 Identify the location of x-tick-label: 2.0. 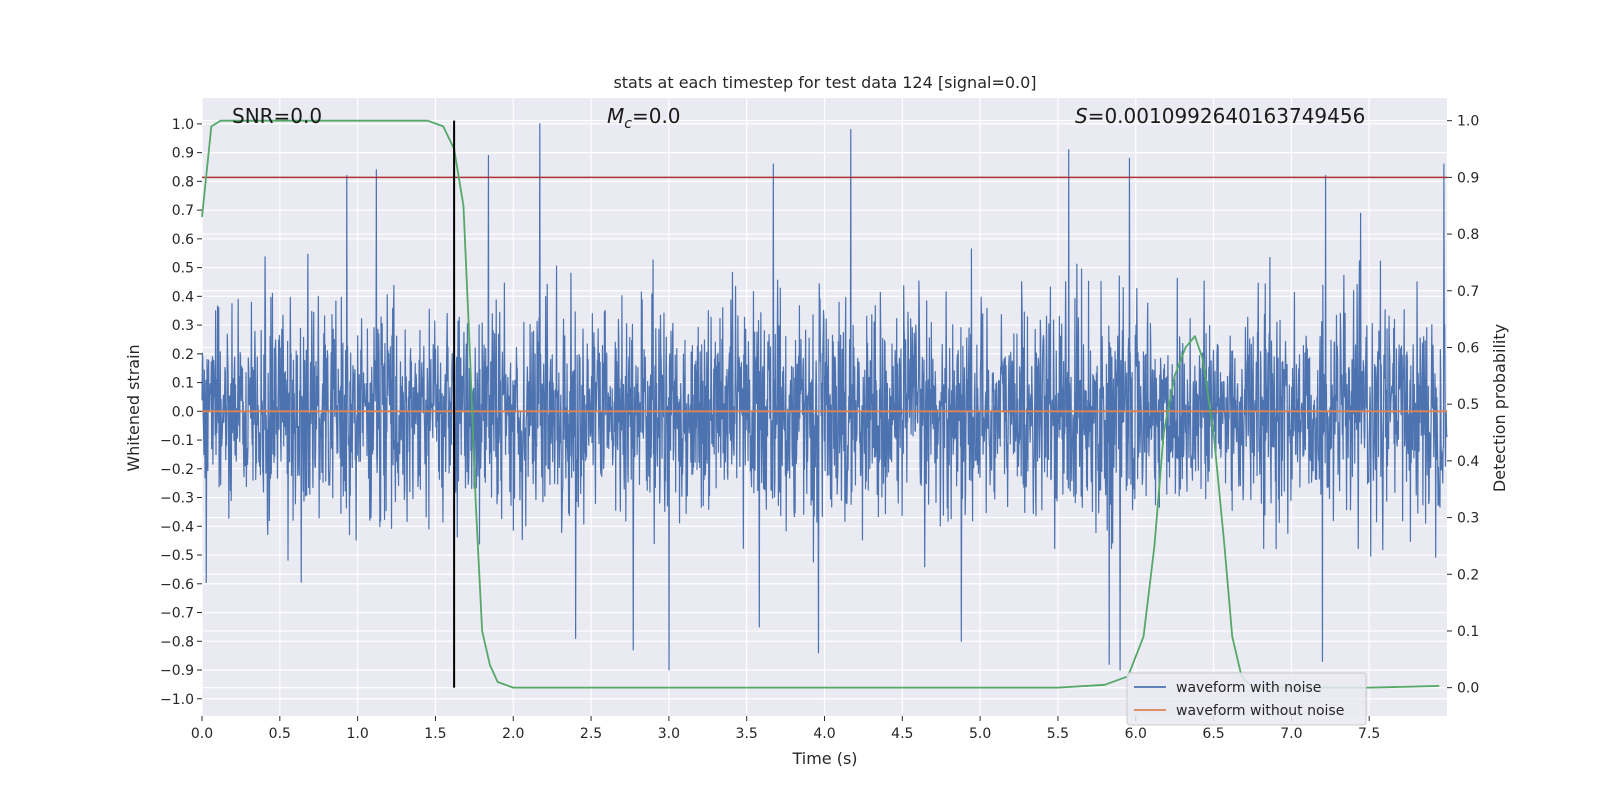
(513, 734).